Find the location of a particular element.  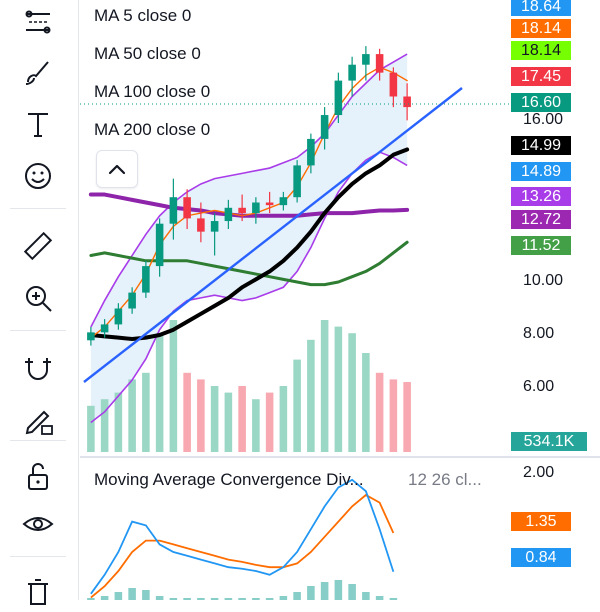

magnet-tool-icon is located at coordinates (38, 369).